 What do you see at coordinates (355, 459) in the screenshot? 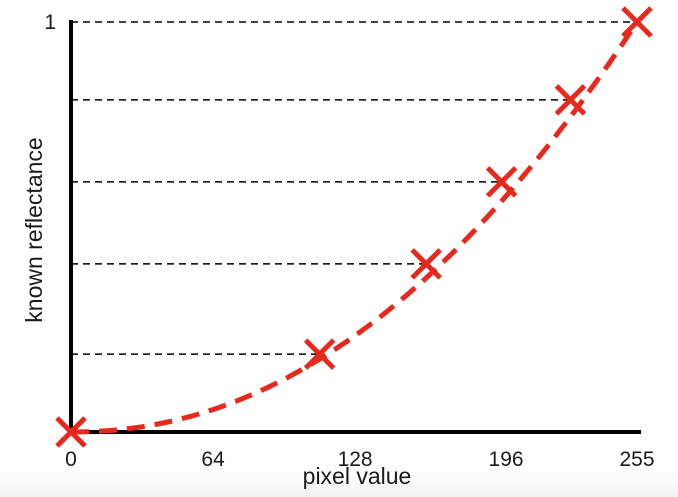
I see `x-tick-label: 128` at bounding box center [355, 459].